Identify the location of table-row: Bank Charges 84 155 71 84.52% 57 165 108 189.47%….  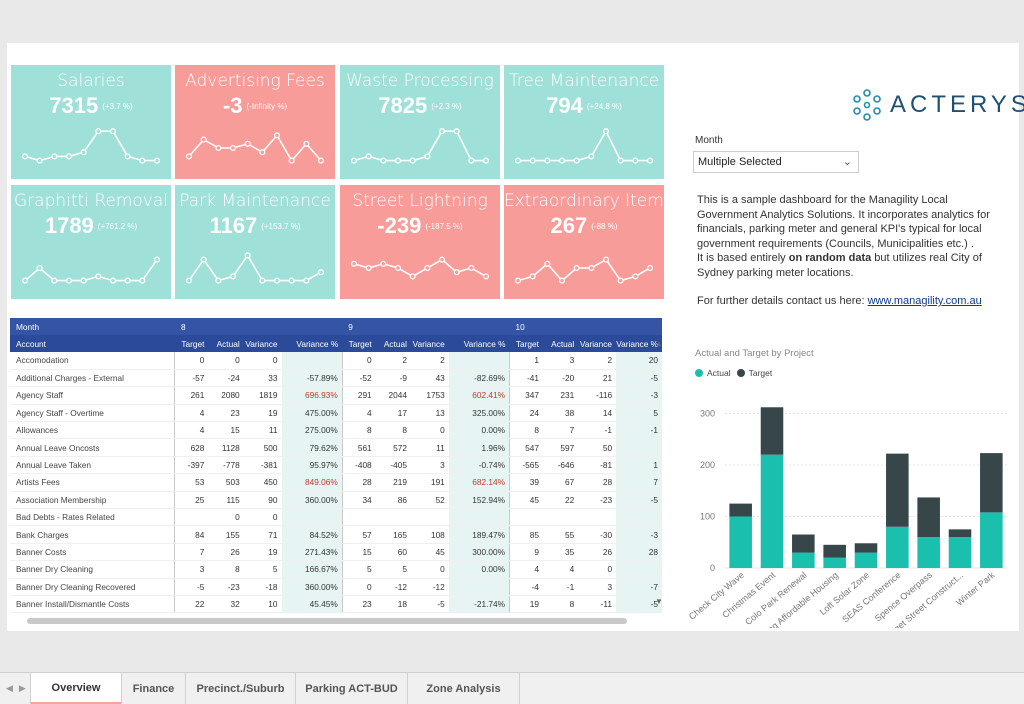
(336, 534).